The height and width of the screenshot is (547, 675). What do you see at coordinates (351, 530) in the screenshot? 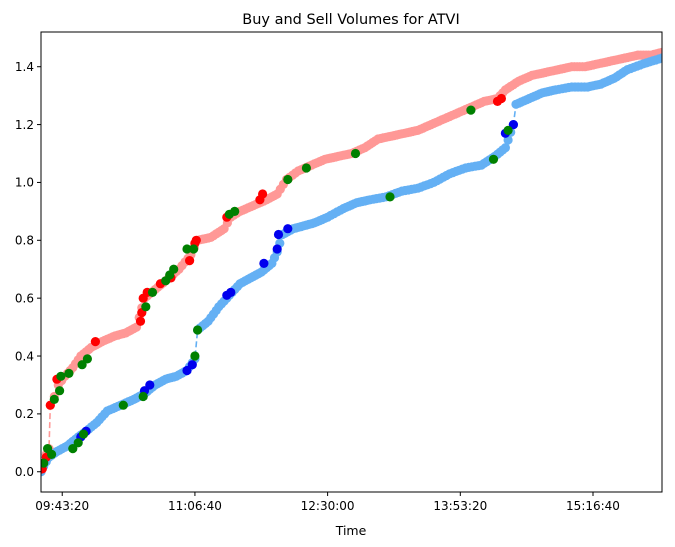
I see `x-axis-label: Time` at bounding box center [351, 530].